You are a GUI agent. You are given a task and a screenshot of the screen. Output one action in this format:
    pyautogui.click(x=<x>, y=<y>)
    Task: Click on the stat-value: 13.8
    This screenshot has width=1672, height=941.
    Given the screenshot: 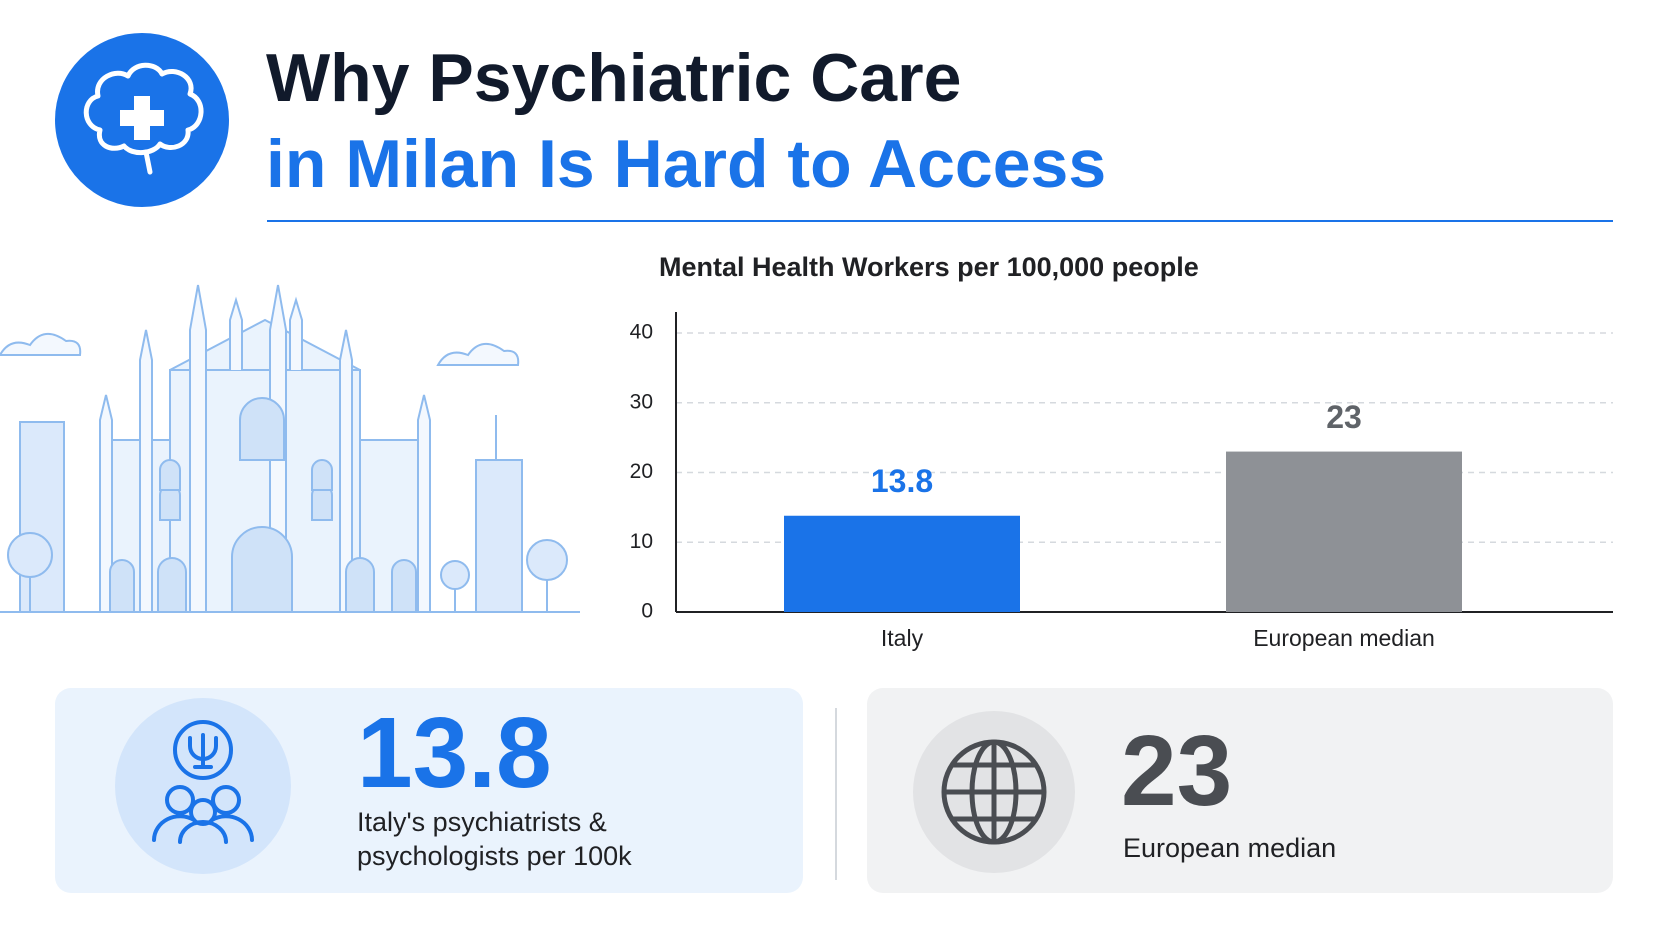 What is the action you would take?
    pyautogui.click(x=454, y=753)
    